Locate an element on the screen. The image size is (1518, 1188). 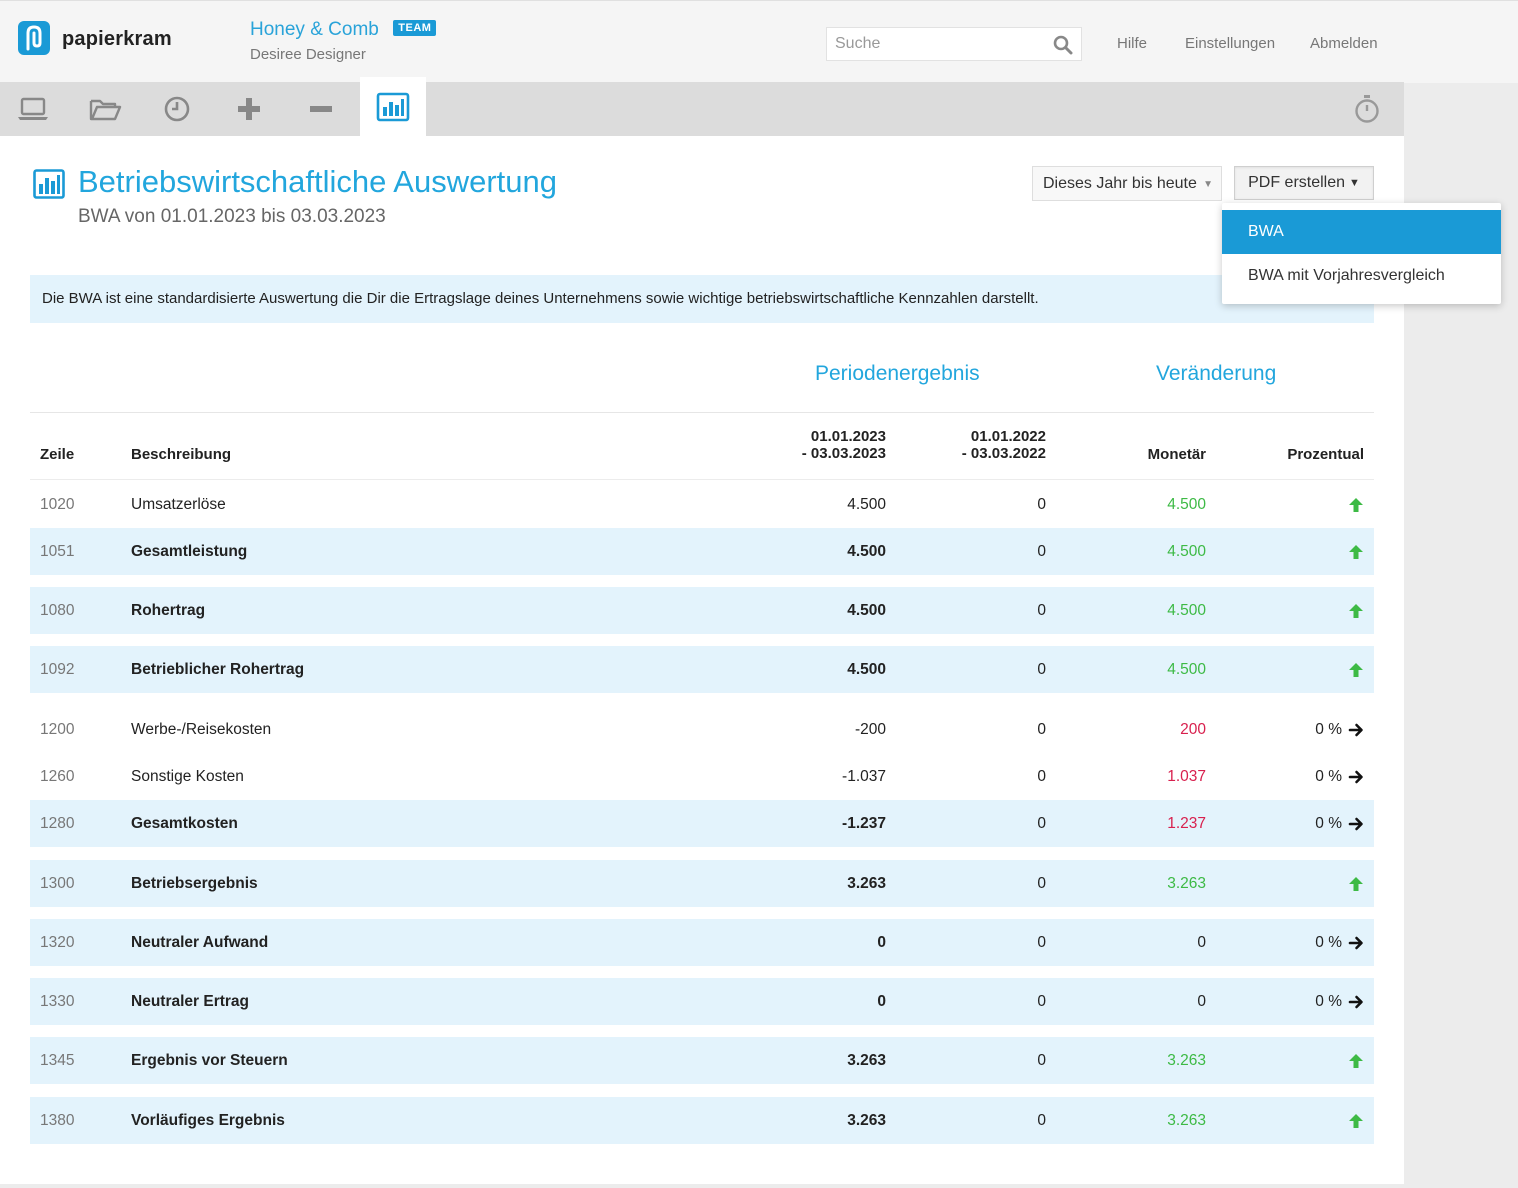
row-value-change: 200 is located at coordinates (1193, 729).